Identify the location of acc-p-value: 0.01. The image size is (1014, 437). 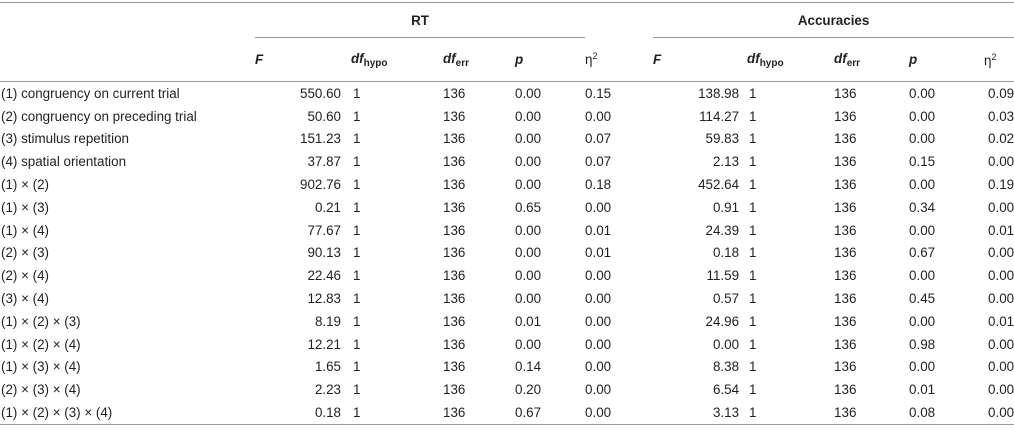
(922, 390).